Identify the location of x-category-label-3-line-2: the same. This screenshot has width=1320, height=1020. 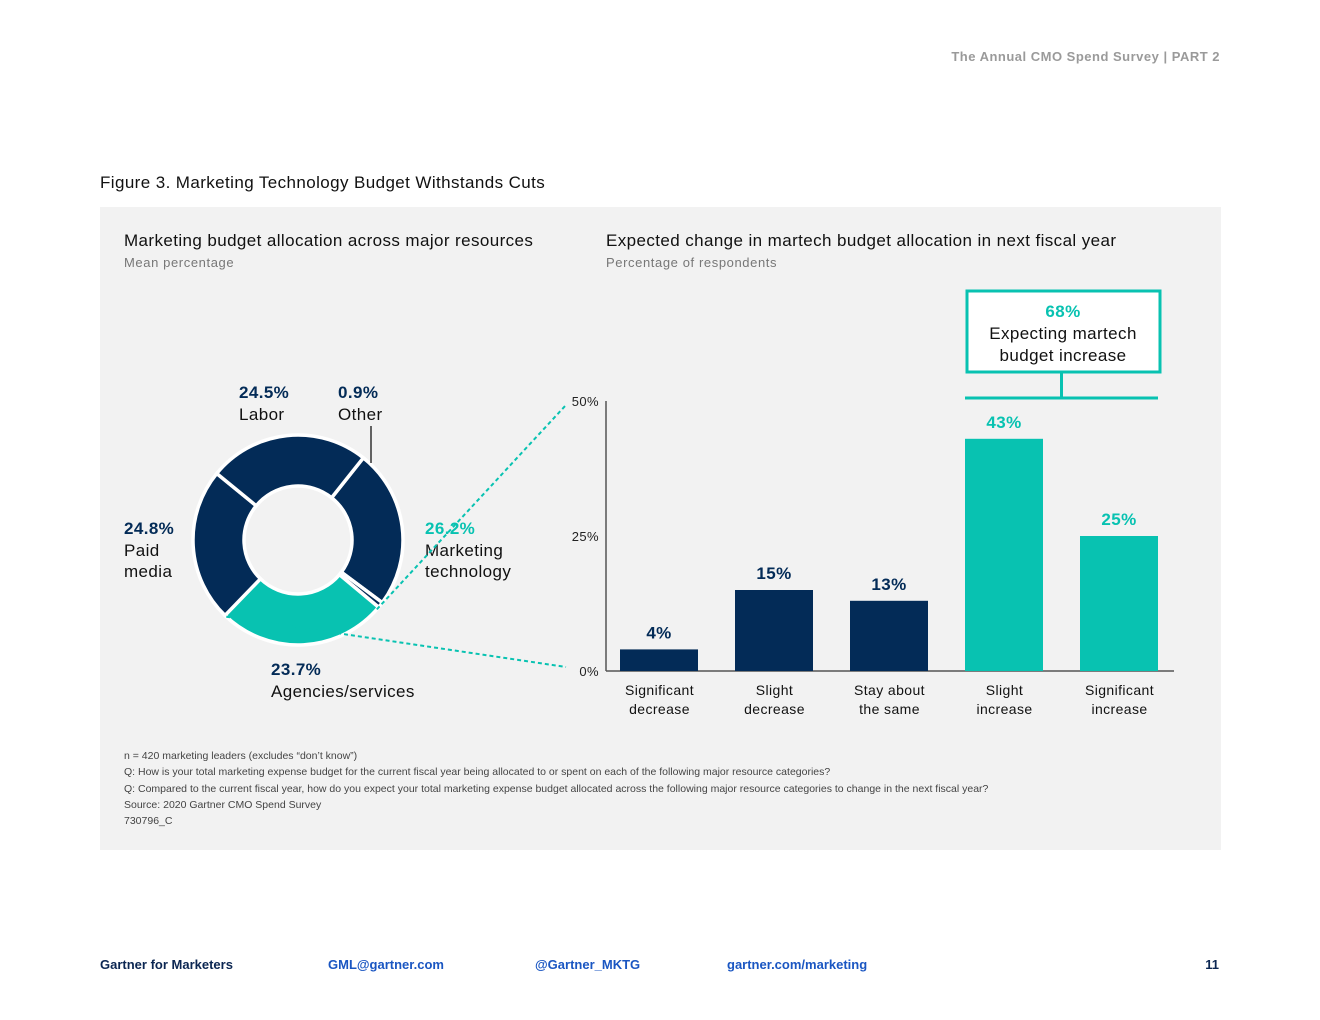
(889, 709).